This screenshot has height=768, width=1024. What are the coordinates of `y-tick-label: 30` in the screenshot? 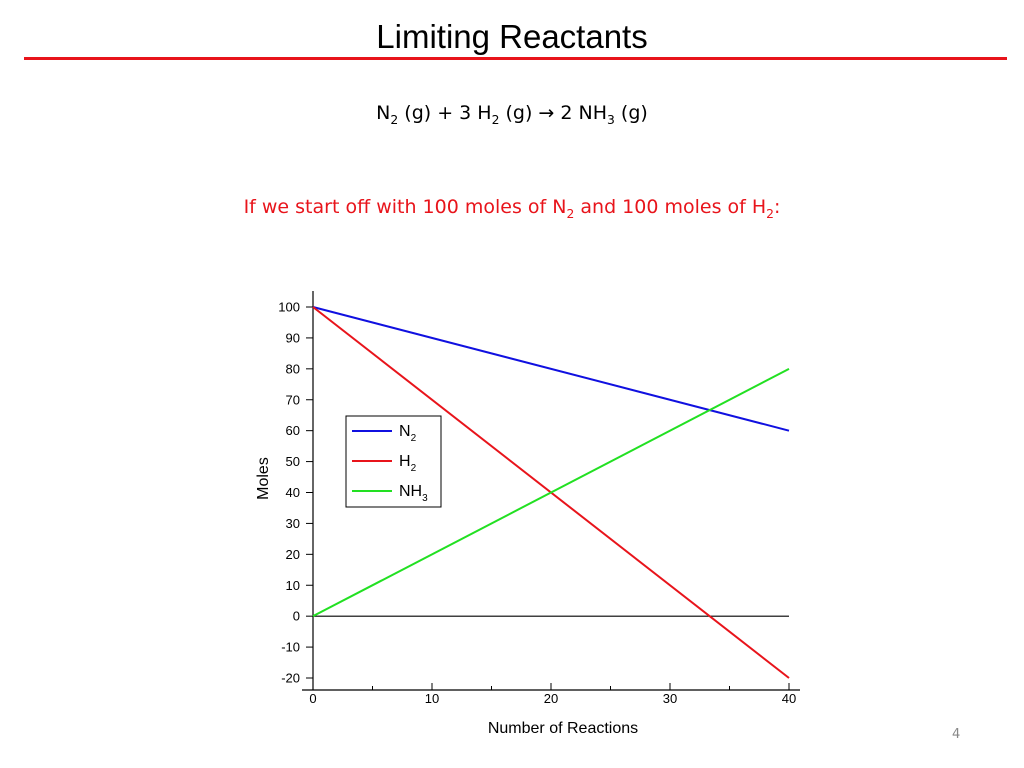 It's located at (293, 523).